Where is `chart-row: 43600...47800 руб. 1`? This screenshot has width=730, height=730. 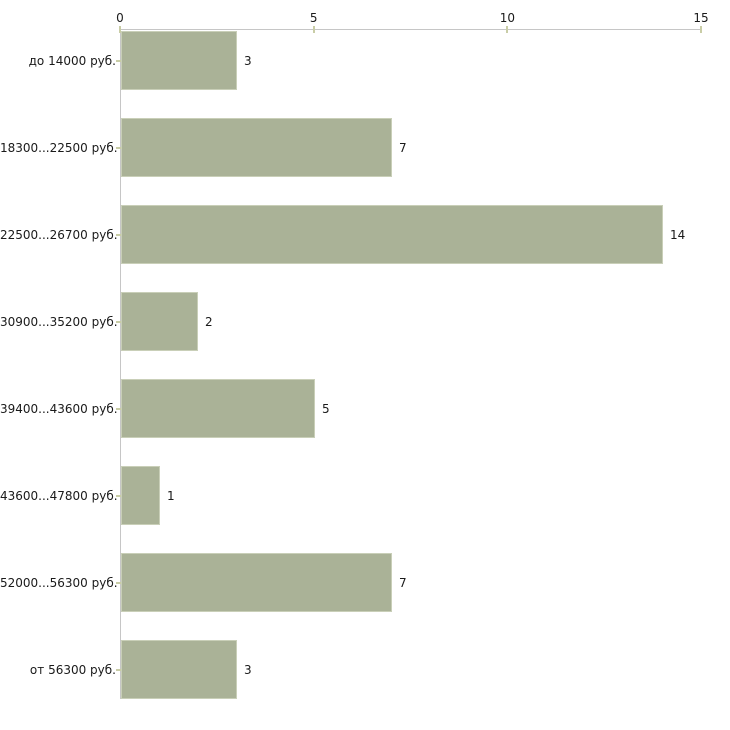
chart-row: 43600...47800 руб. 1 is located at coordinates (365, 495).